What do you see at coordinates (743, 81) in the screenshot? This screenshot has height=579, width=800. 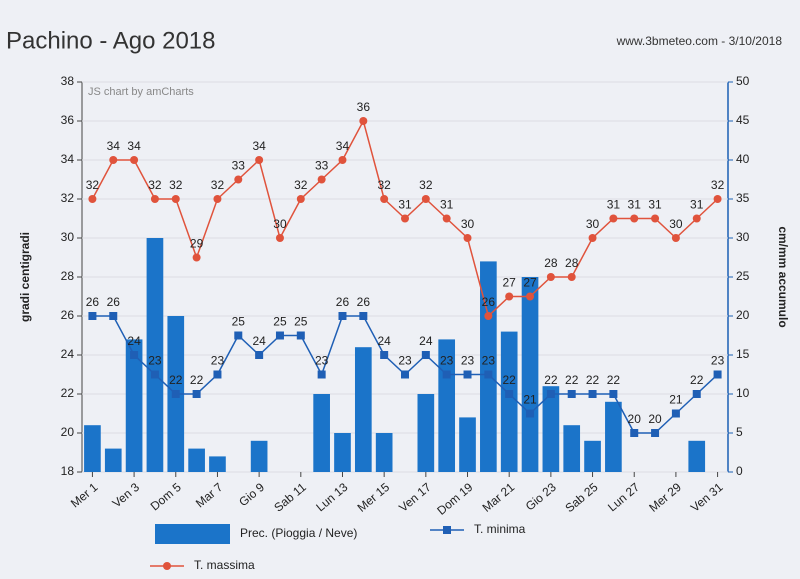 I see `y2-tick-label: 50` at bounding box center [743, 81].